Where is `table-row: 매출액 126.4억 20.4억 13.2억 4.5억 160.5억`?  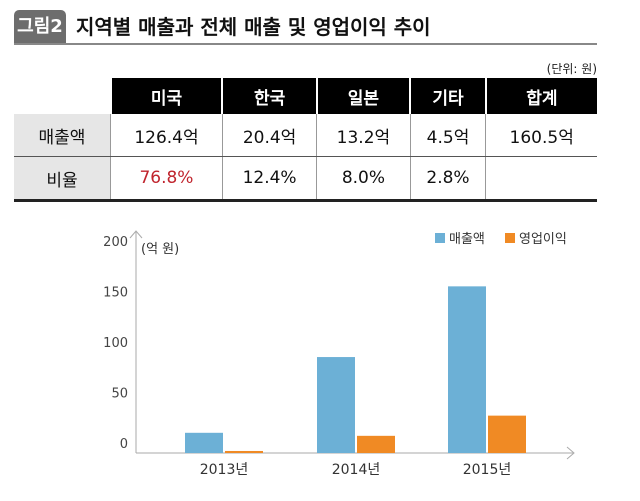 table-row: 매출액 126.4억 20.4억 13.2억 4.5억 160.5억 is located at coordinates (305, 135).